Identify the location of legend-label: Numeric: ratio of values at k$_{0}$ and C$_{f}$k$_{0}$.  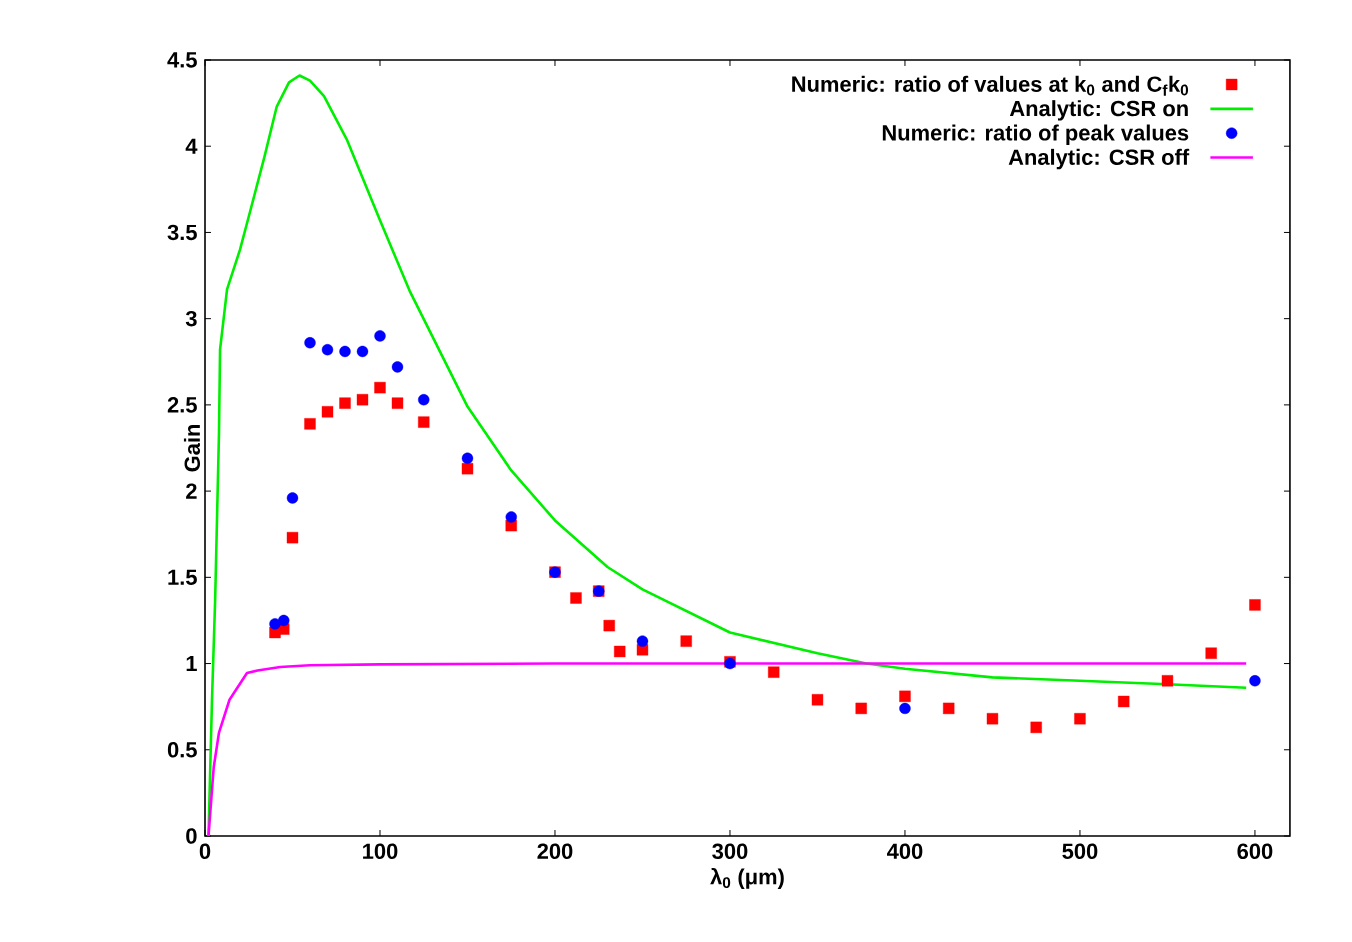
(990, 85).